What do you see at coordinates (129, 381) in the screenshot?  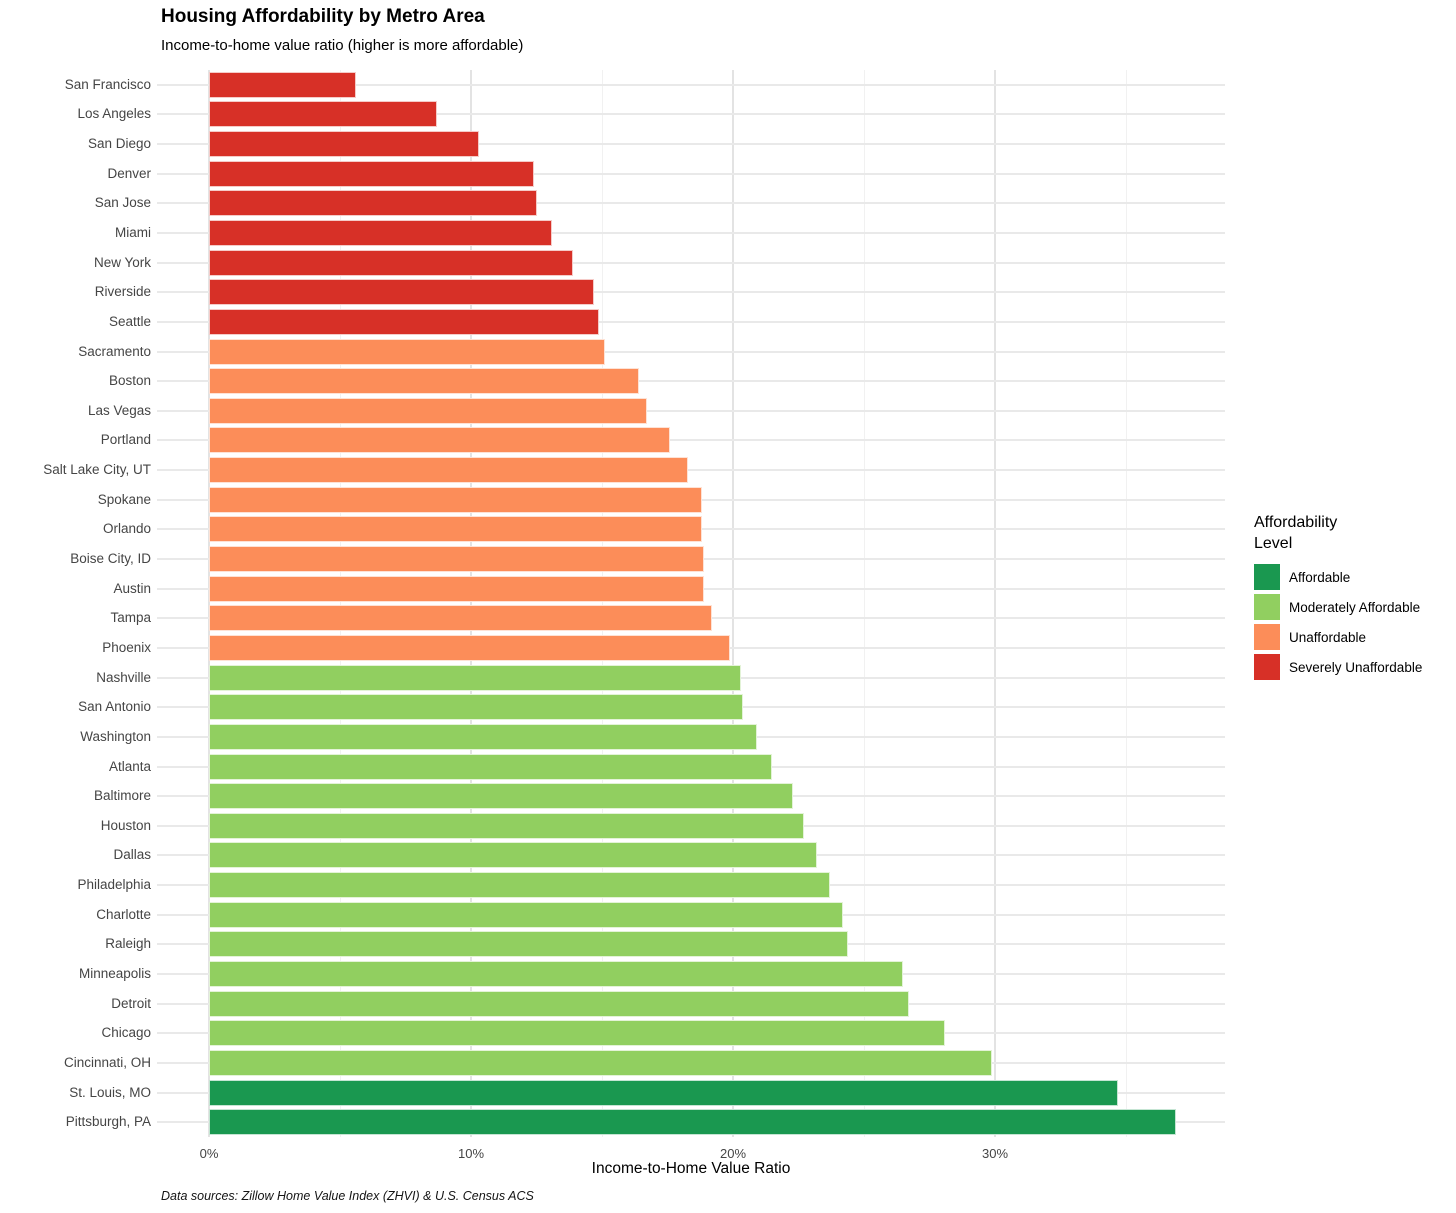 I see `y-axis-label: Boston` at bounding box center [129, 381].